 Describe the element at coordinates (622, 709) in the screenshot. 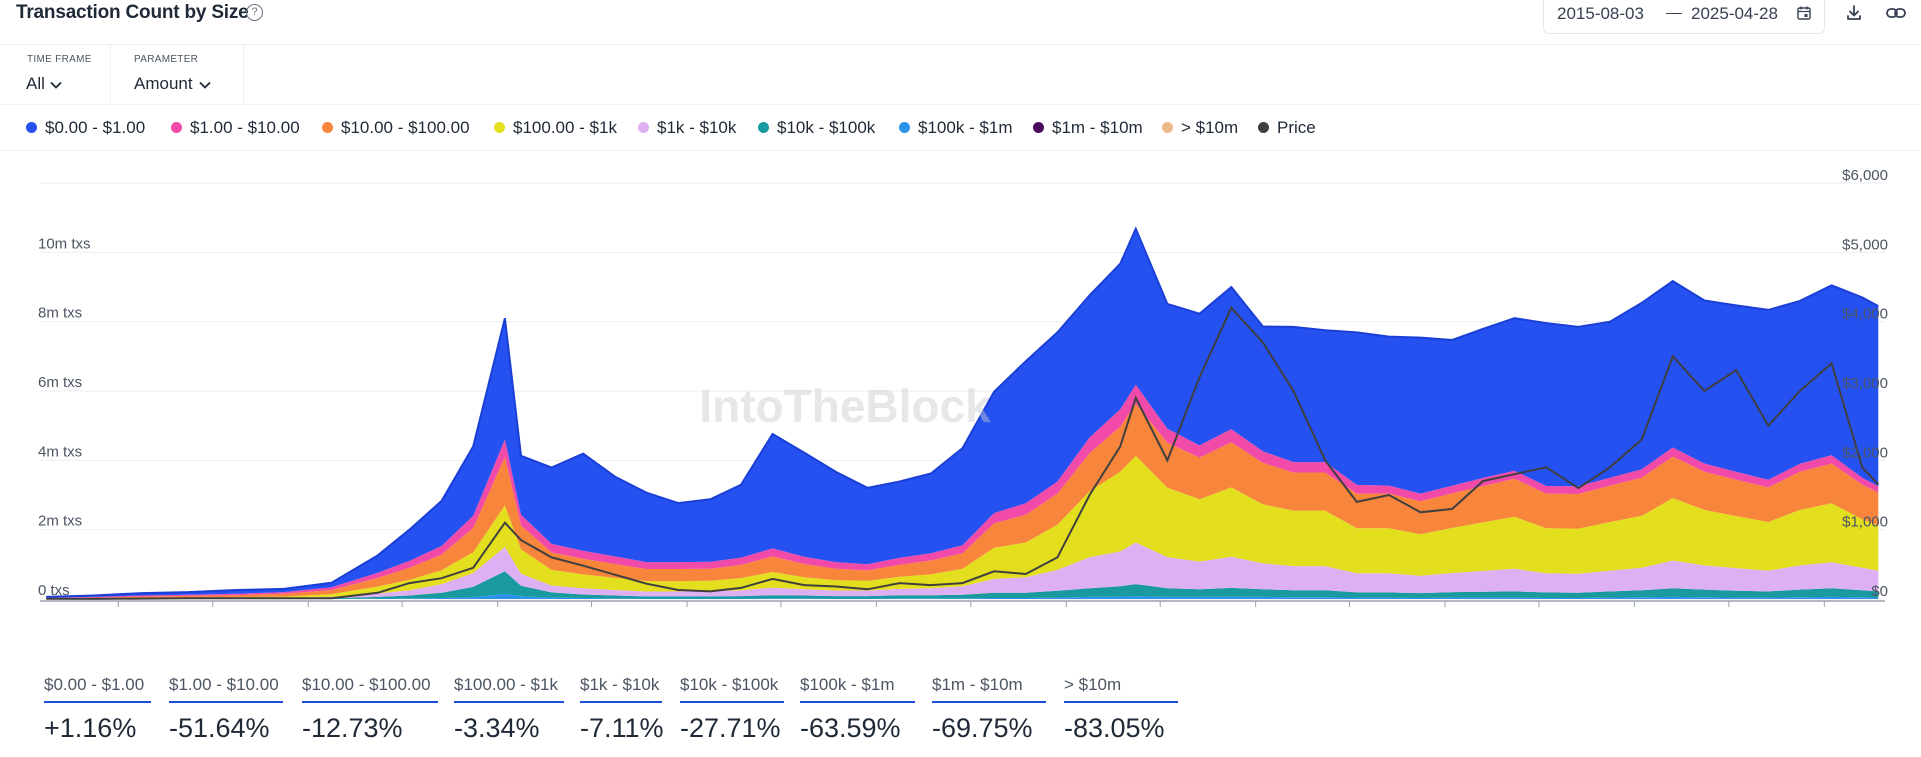

I see `change-1k-10k: $1k - $10k -7.11%` at that location.